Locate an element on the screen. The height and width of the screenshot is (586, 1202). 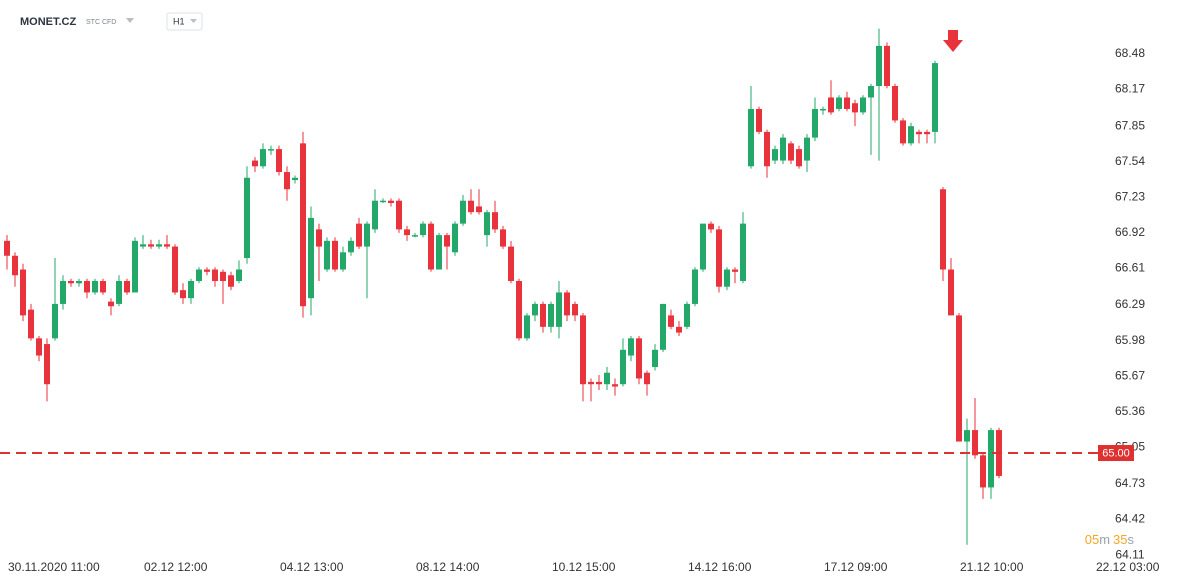
y-tick-label: 66.61 is located at coordinates (1130, 268).